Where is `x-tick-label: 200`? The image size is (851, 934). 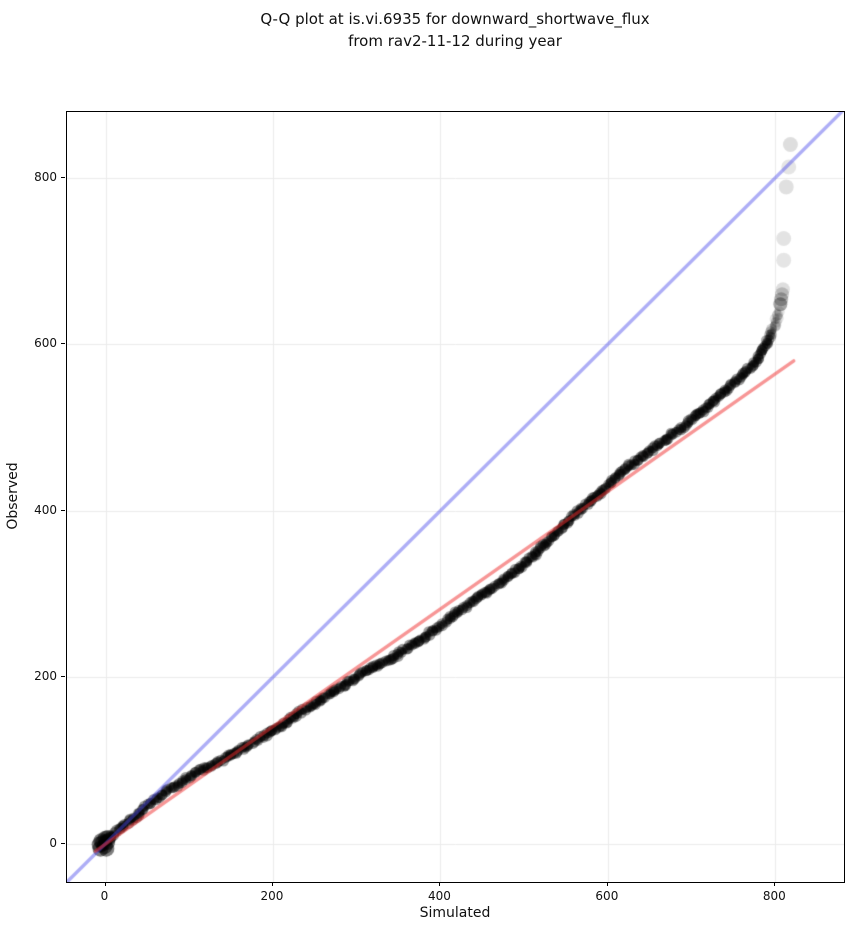 x-tick-label: 200 is located at coordinates (272, 896).